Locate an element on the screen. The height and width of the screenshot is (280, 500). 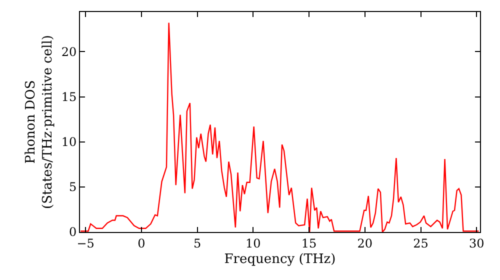
x-tick-label: 30 is located at coordinates (476, 243).